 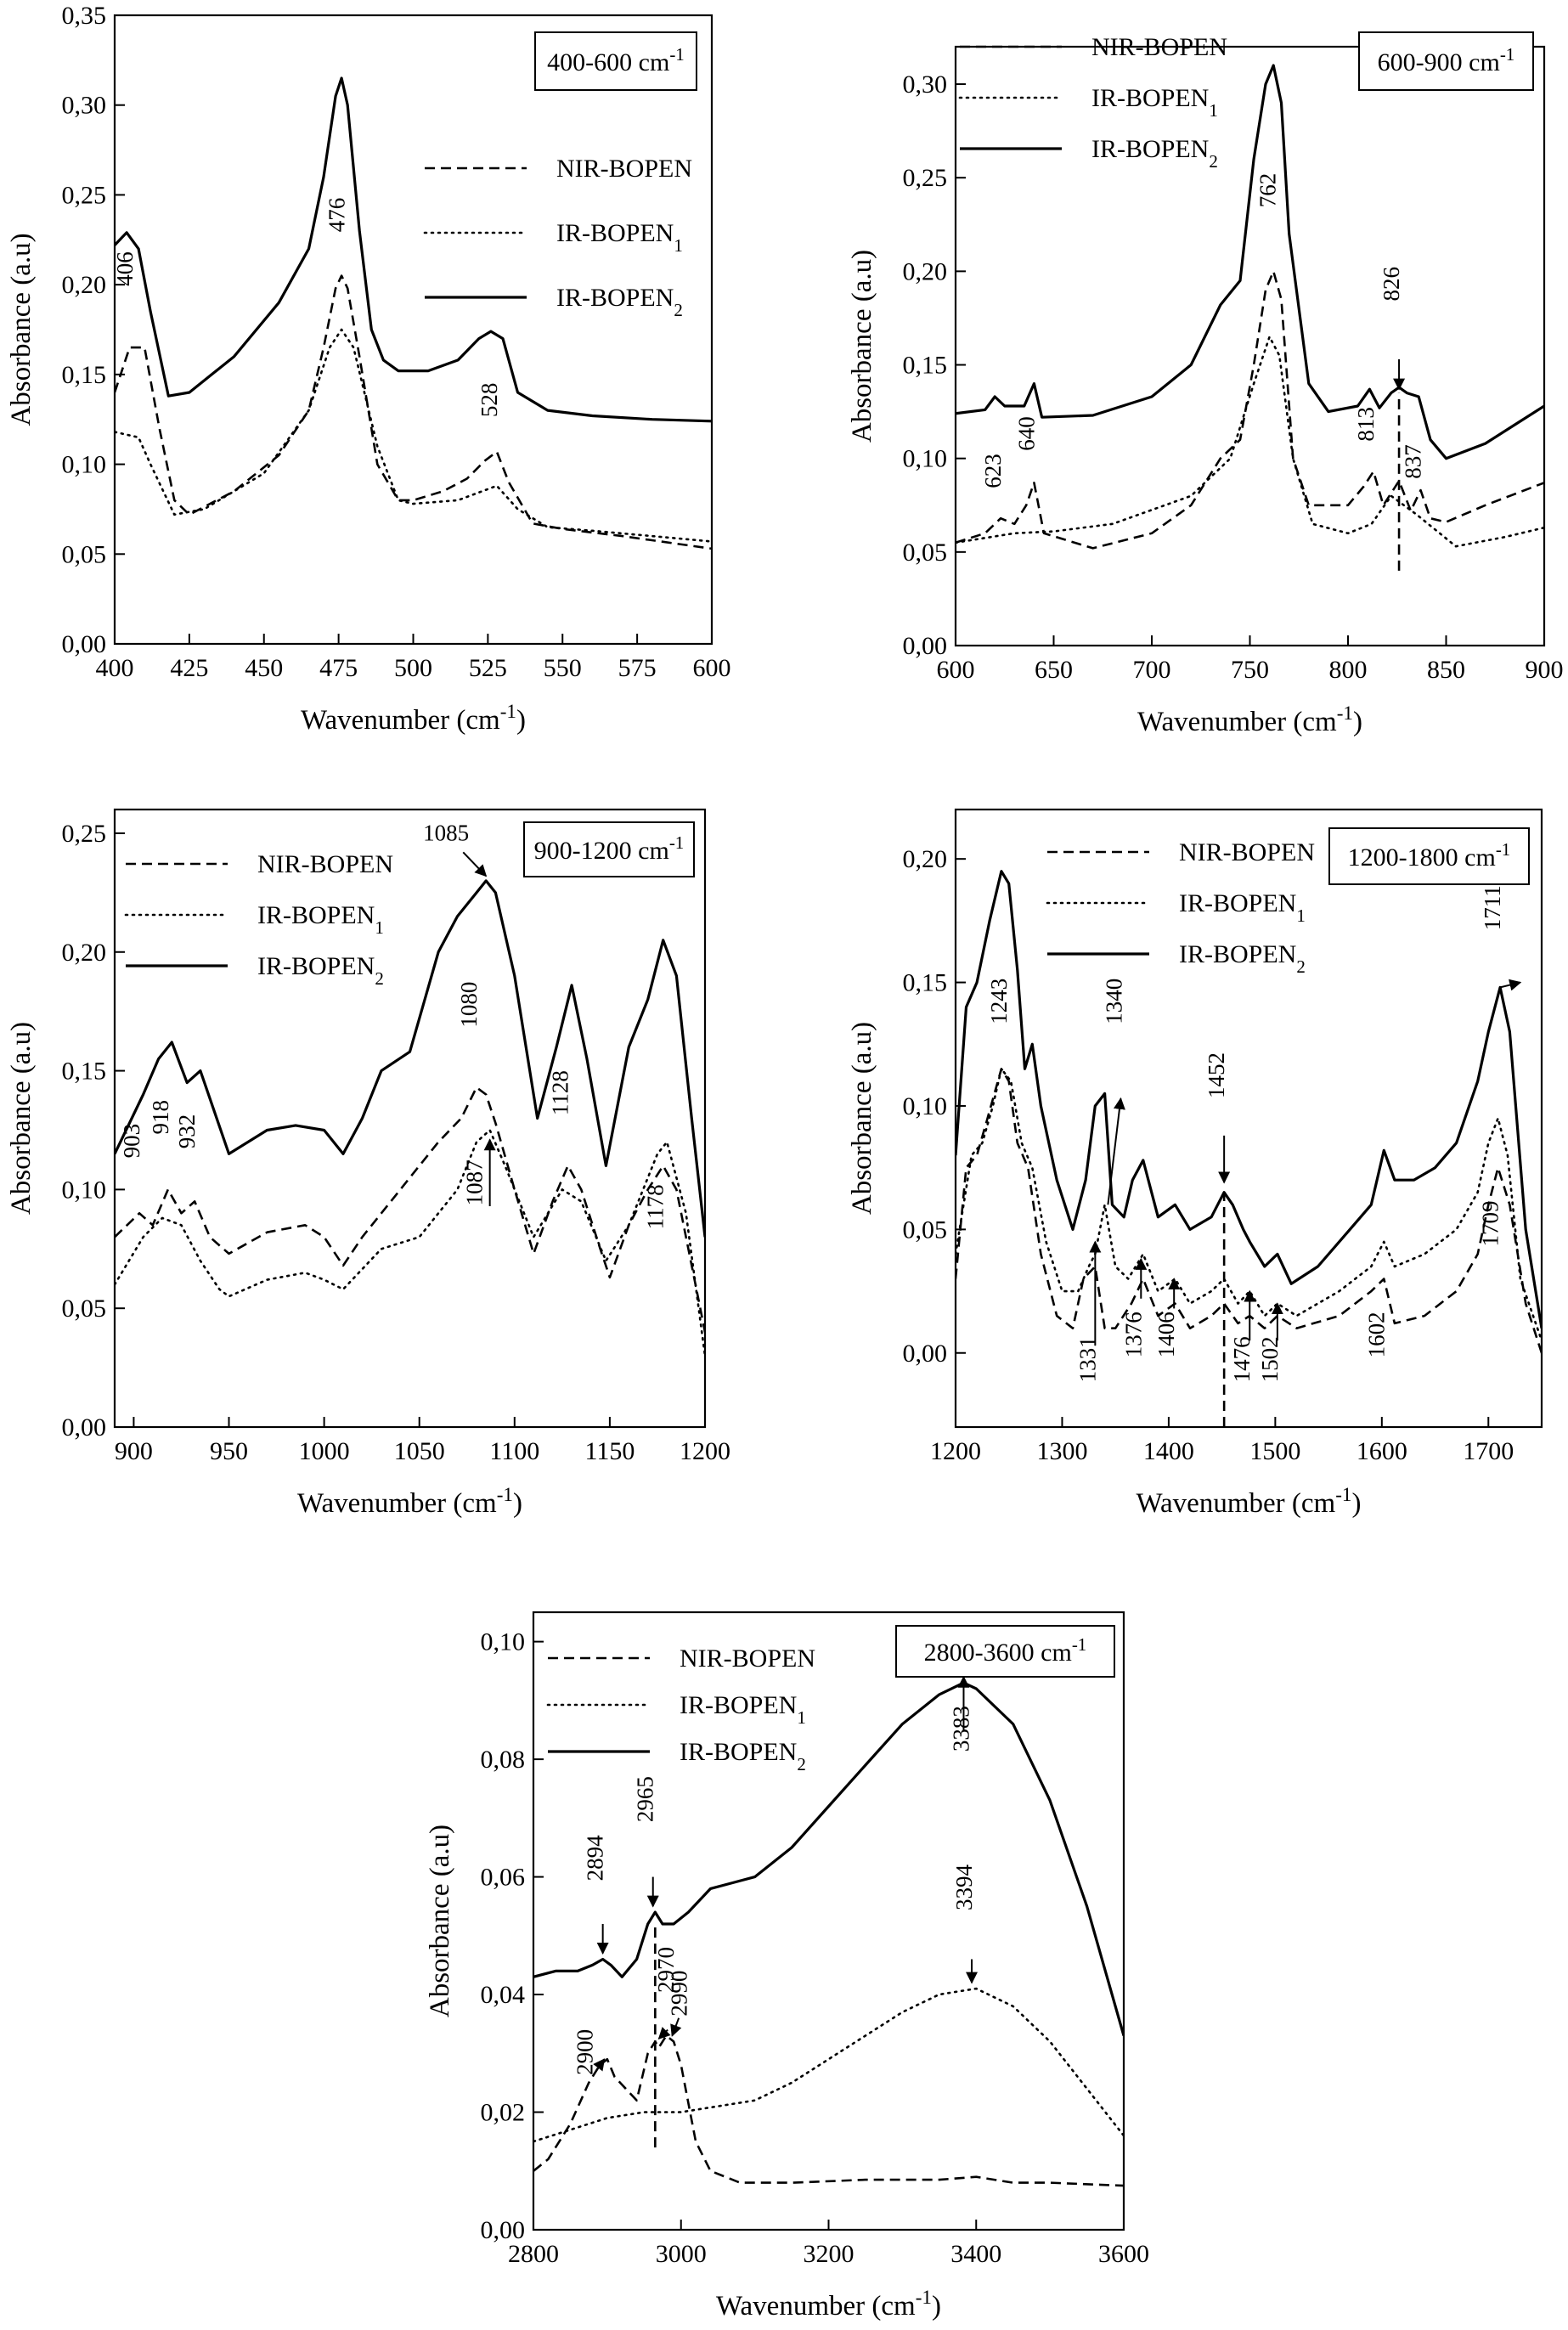 I want to click on range-label: 2800-3600 cm-1, so click(x=1006, y=1651).